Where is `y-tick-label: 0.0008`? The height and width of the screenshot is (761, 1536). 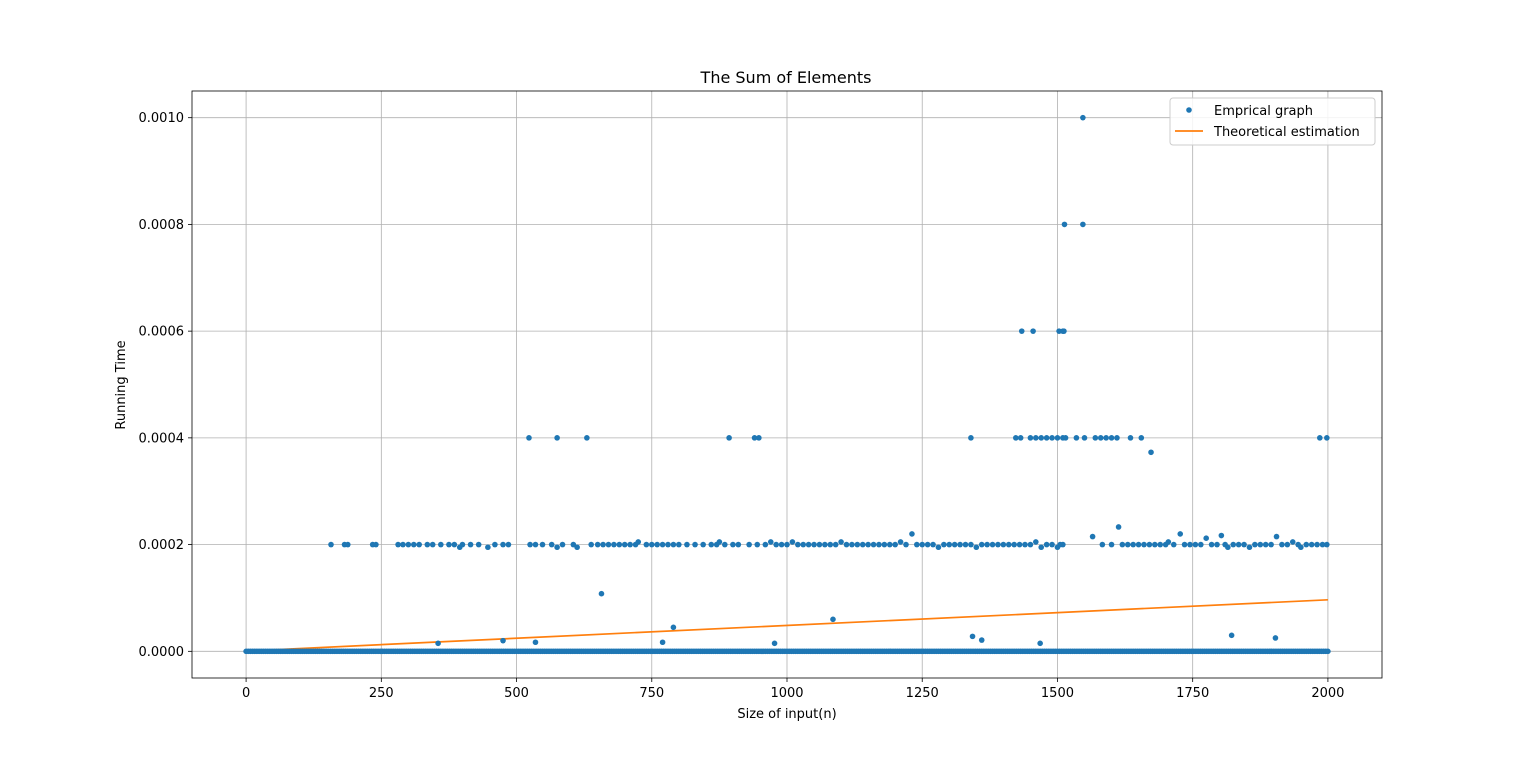
y-tick-label: 0.0008 is located at coordinates (162, 225).